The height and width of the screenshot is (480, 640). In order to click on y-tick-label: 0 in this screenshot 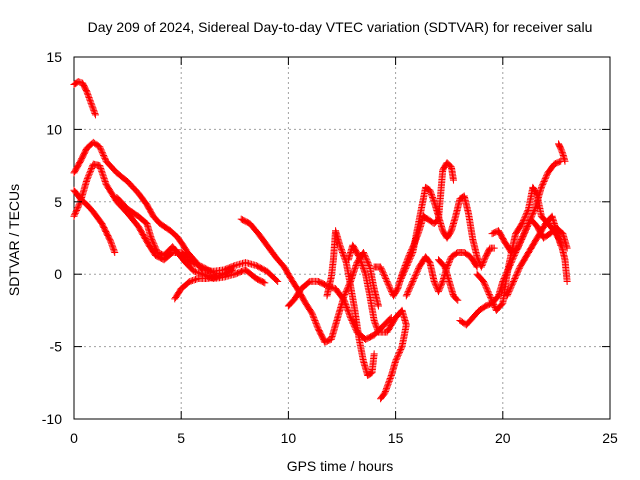, I will do `click(58, 274)`.